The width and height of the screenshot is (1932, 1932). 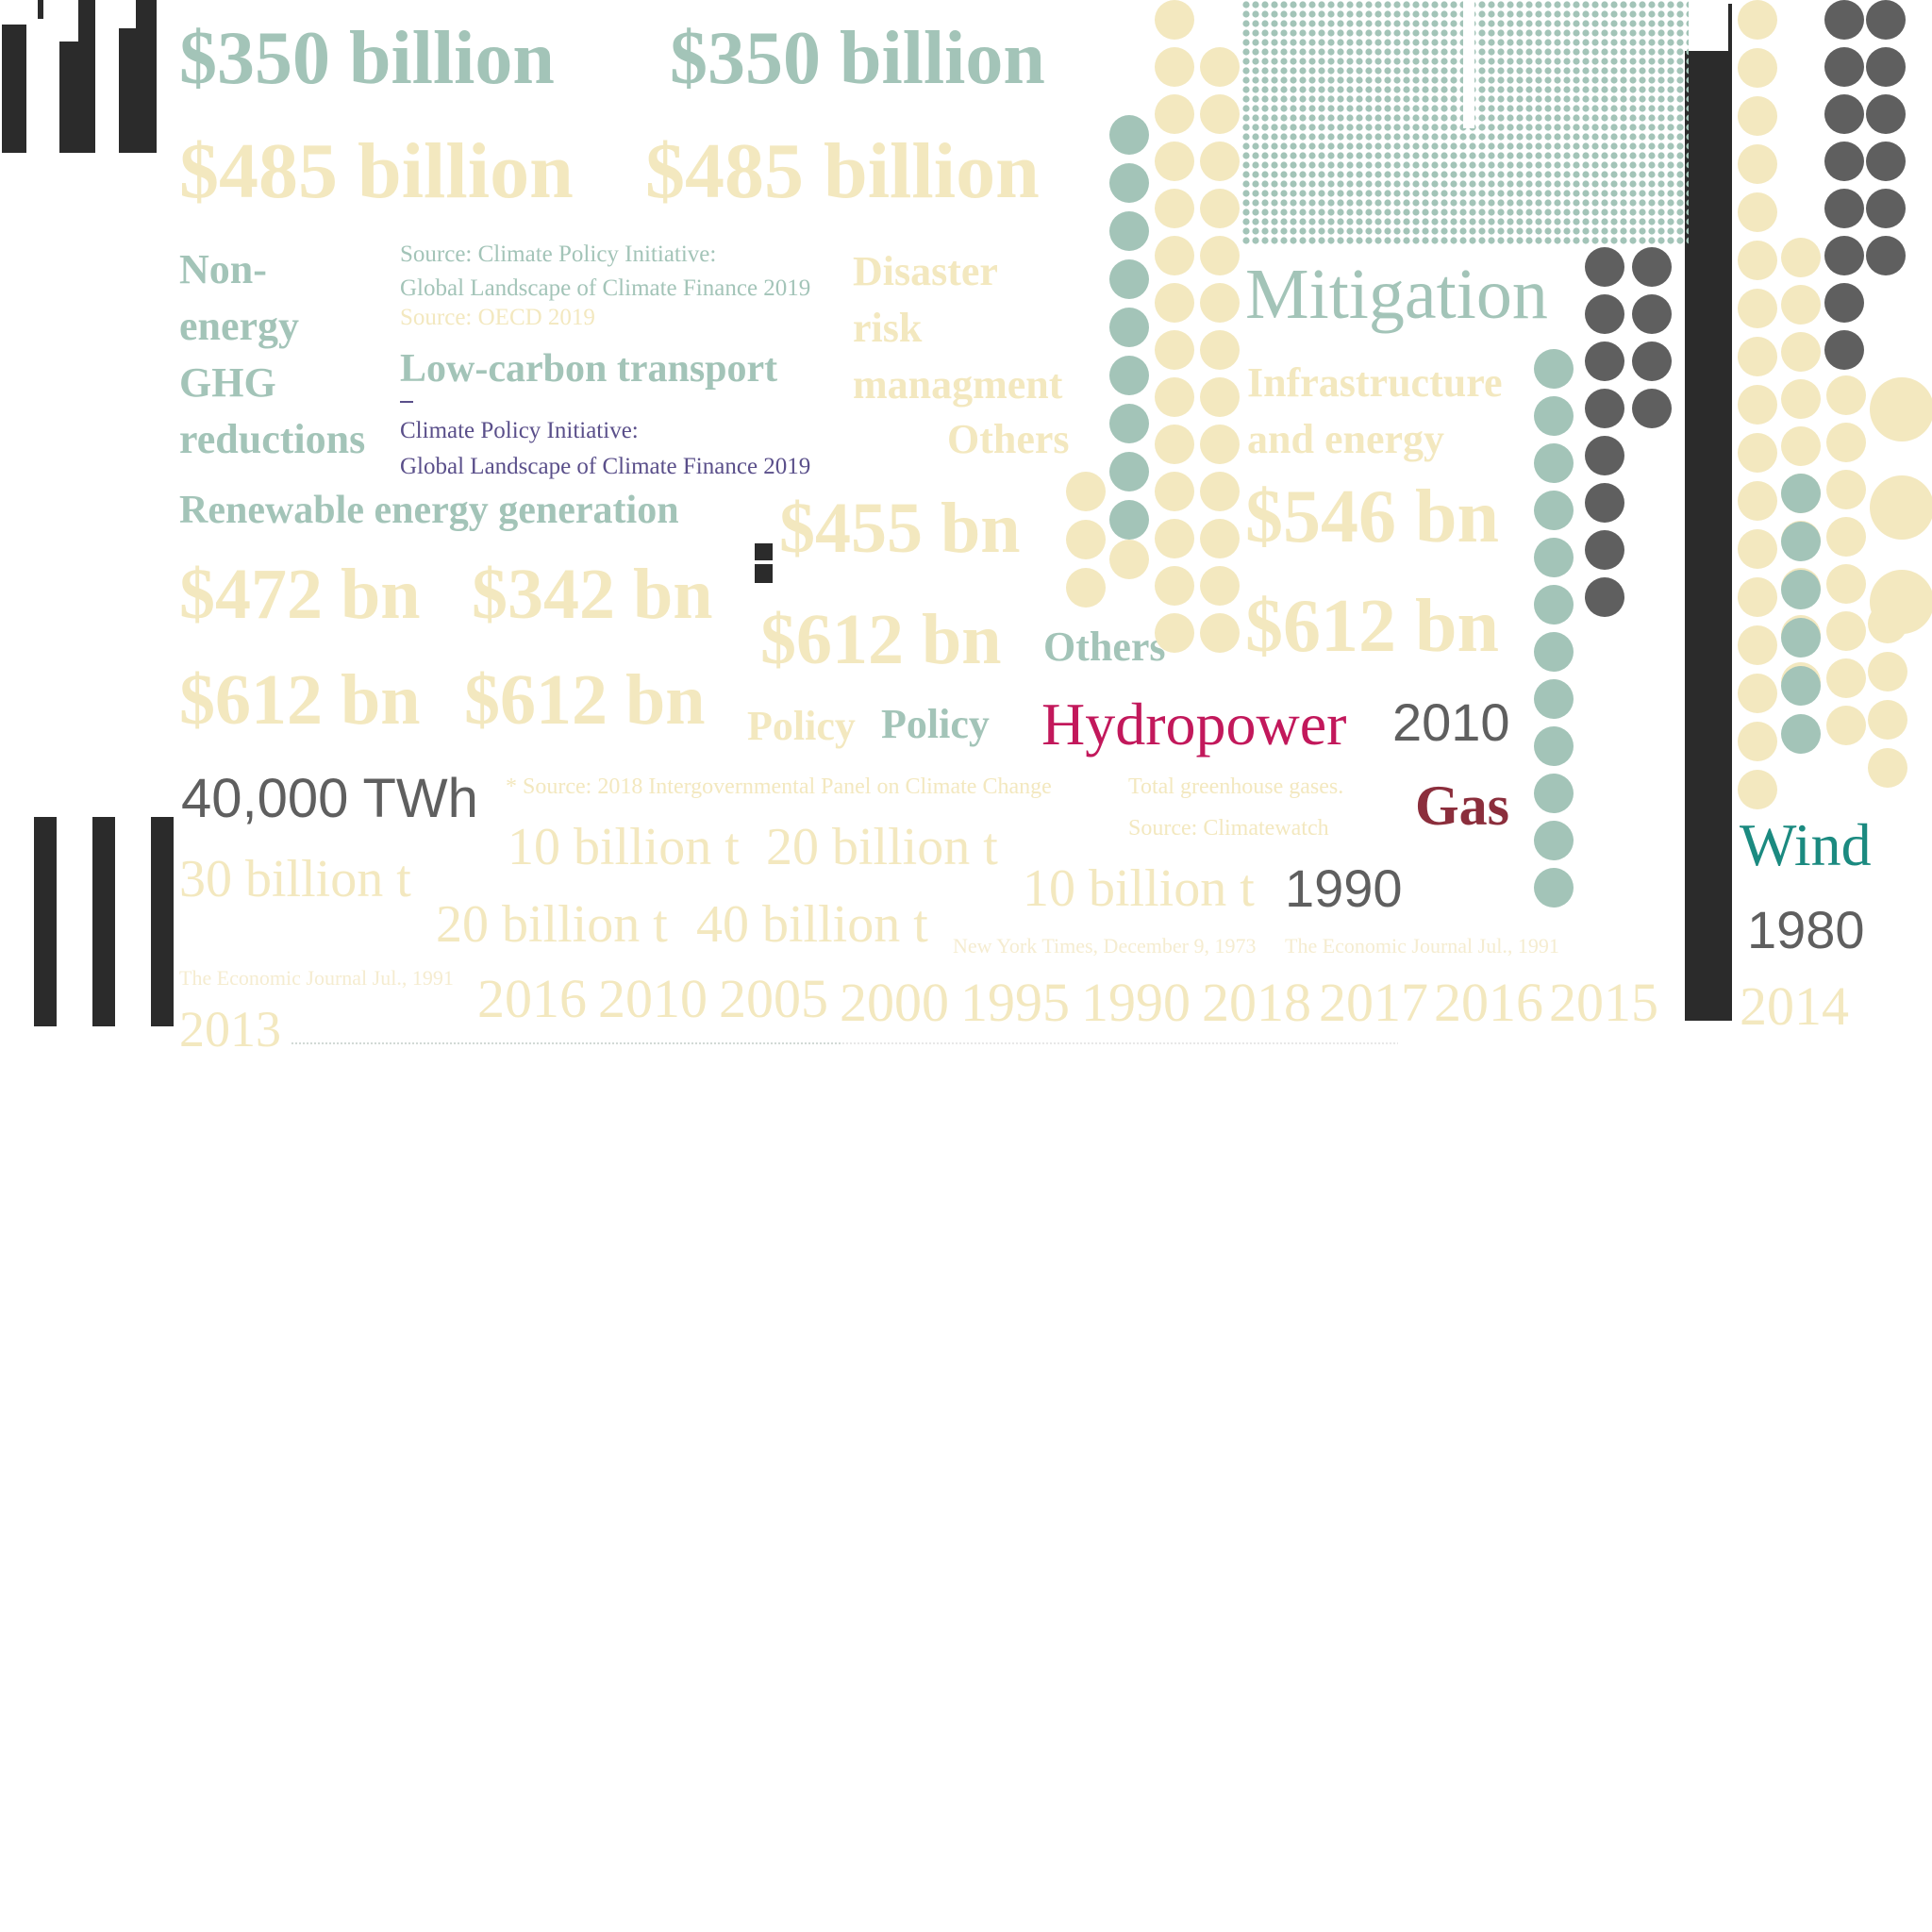 I want to click on label-low-carbon-transport: Low-carbon transport, so click(x=589, y=369).